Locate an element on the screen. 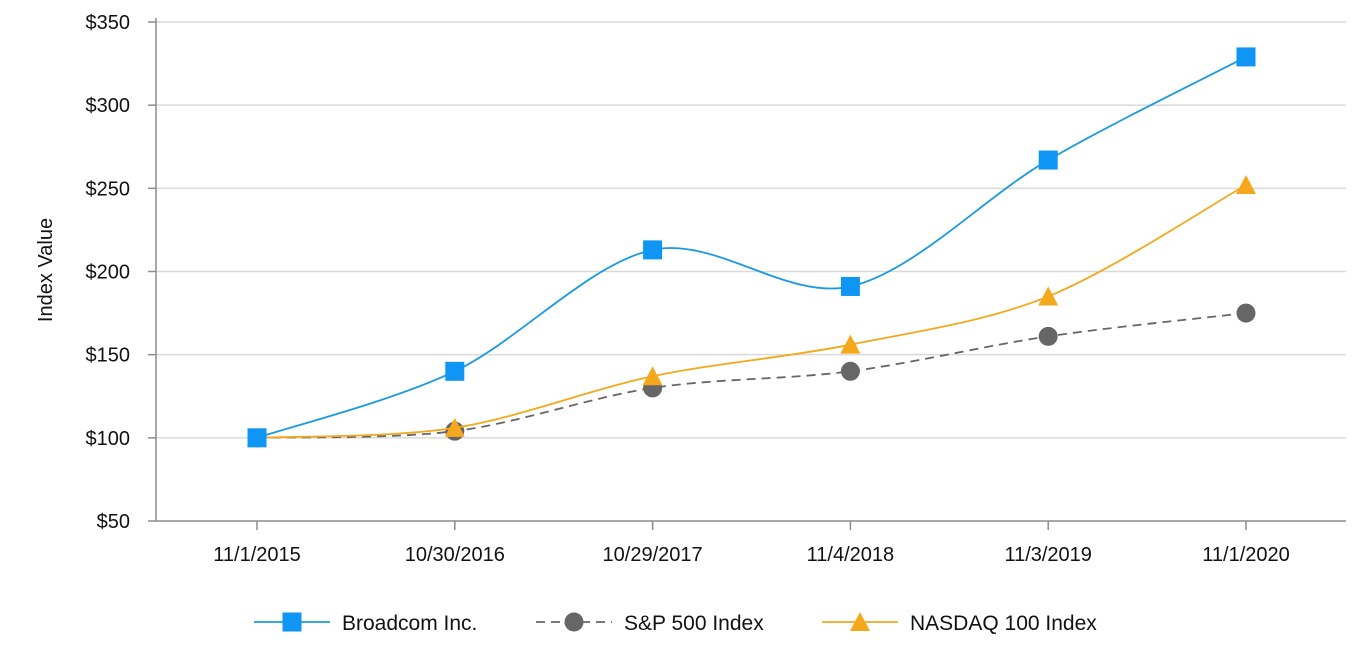  legend-label-nasdaq-100-index: NASDAQ 100 Index is located at coordinates (1003, 623).